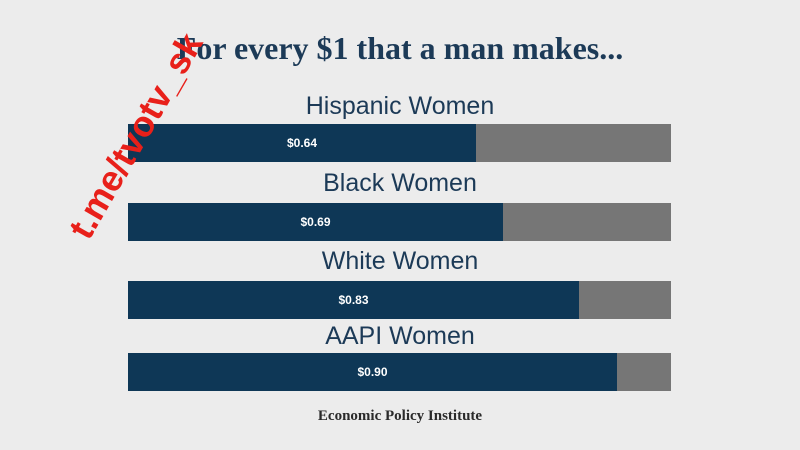 The width and height of the screenshot is (800, 450). Describe the element at coordinates (400, 183) in the screenshot. I see `bar-label: Black Women` at that location.